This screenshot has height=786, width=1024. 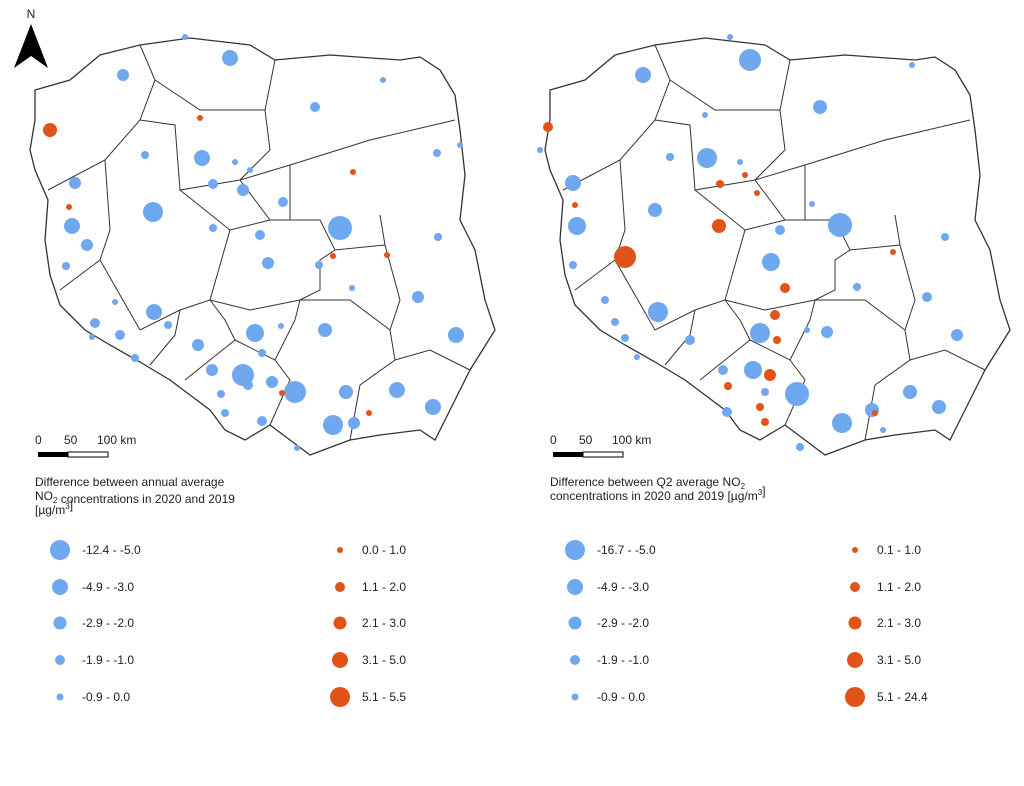 What do you see at coordinates (626, 550) in the screenshot?
I see `legend-label: -16.7 - -5.0` at bounding box center [626, 550].